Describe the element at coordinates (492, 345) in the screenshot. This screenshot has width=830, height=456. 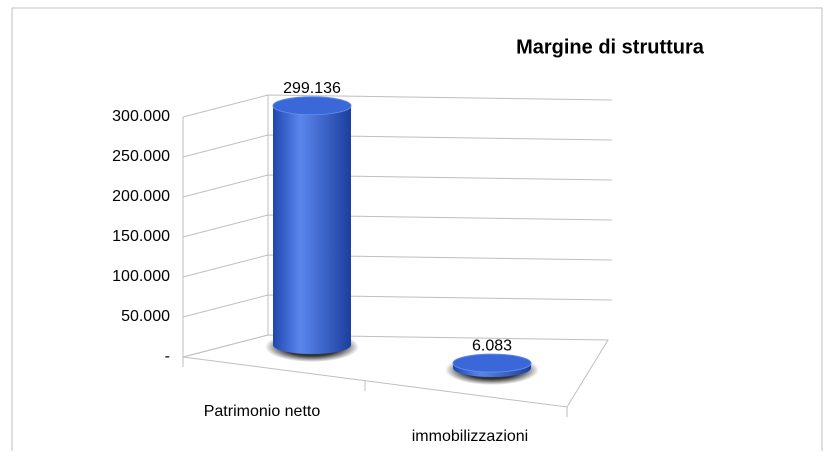
I see `data-label: 6.083` at that location.